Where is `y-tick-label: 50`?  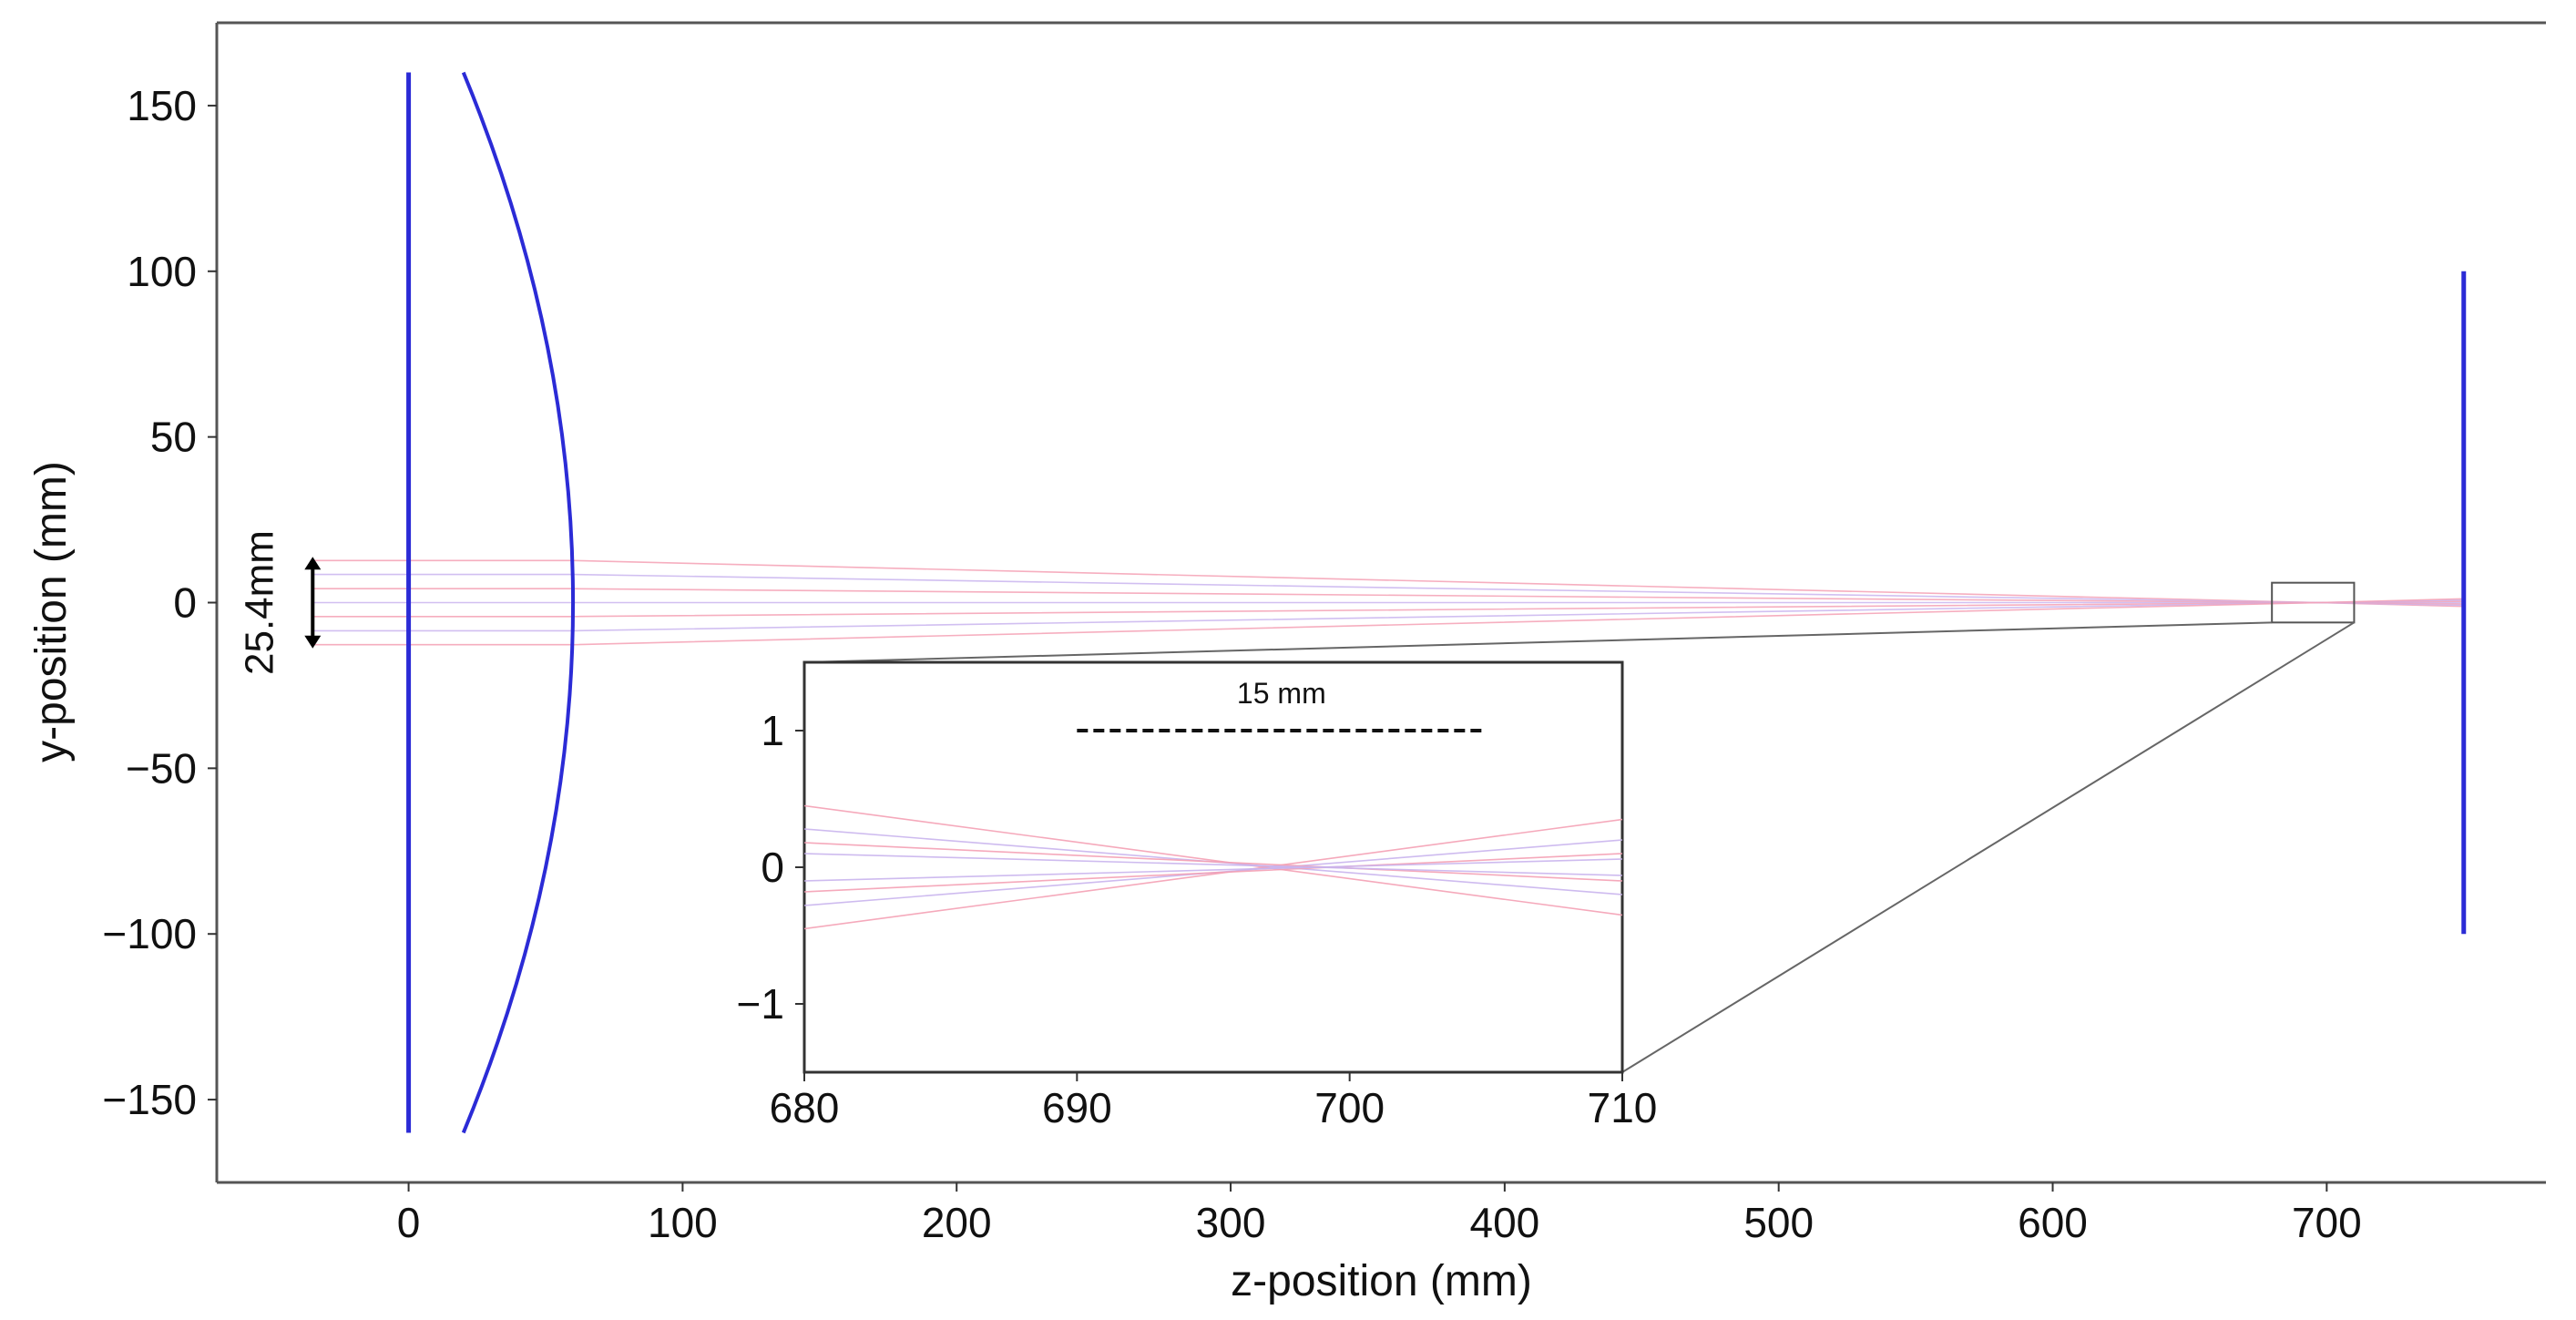
y-tick-label: 50 is located at coordinates (173, 437).